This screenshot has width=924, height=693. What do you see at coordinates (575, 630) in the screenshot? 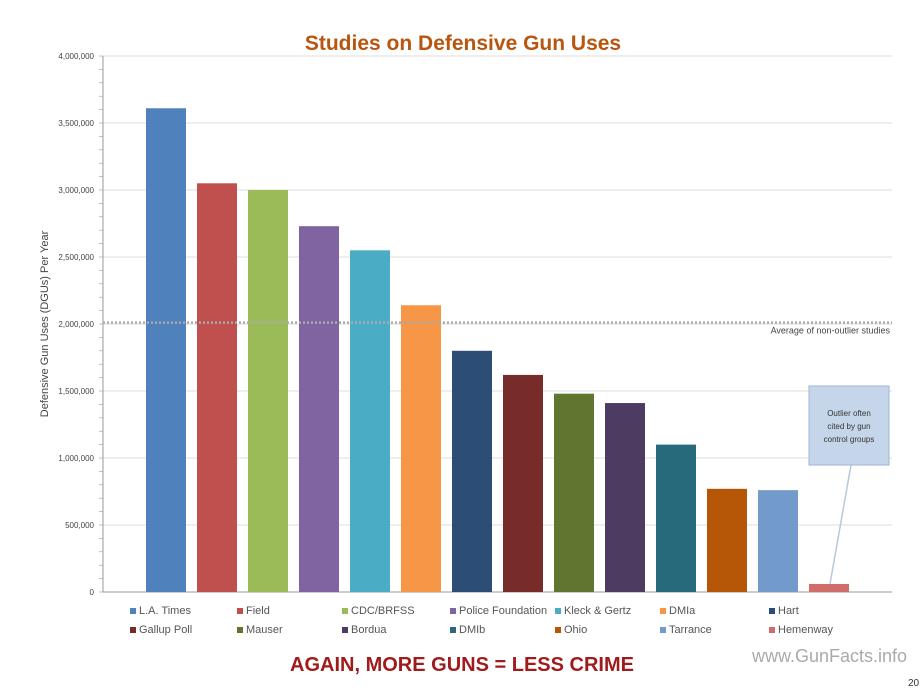
I see `legend-label: Ohio` at bounding box center [575, 630].